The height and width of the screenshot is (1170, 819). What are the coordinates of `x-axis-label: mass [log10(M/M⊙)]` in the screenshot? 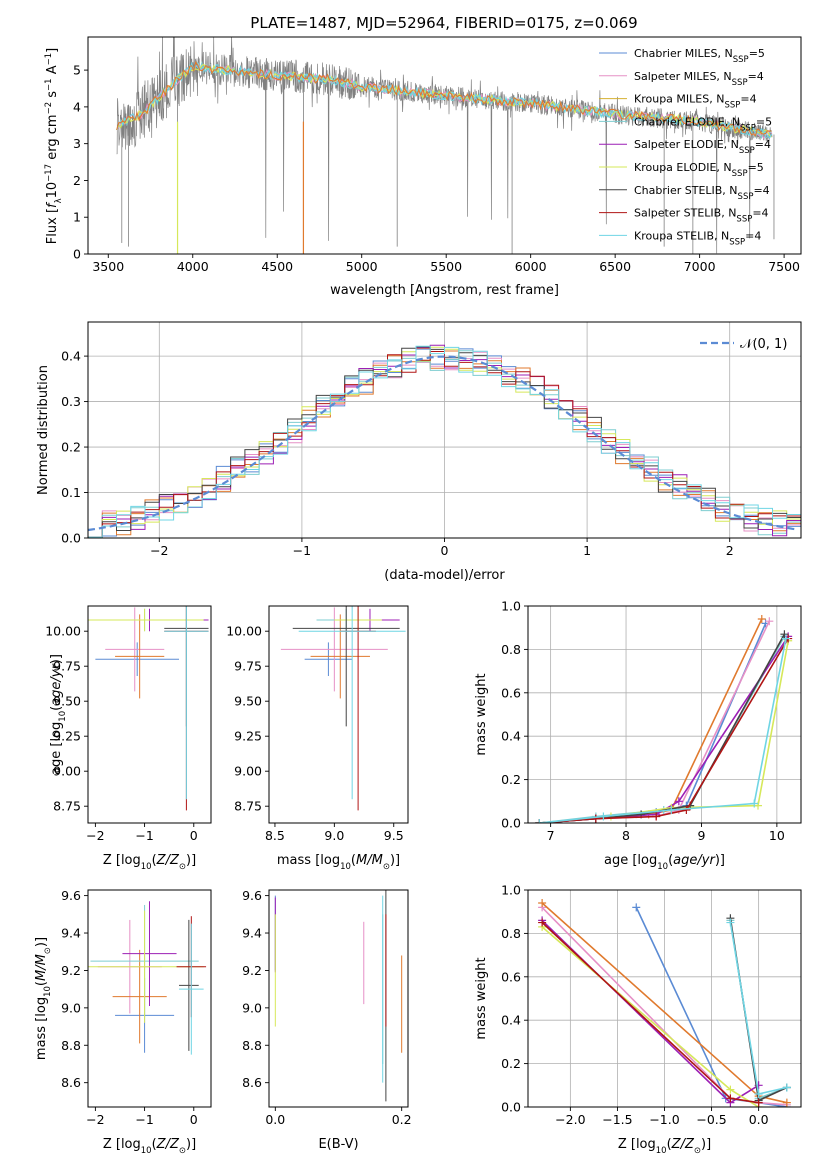 It's located at (338, 862).